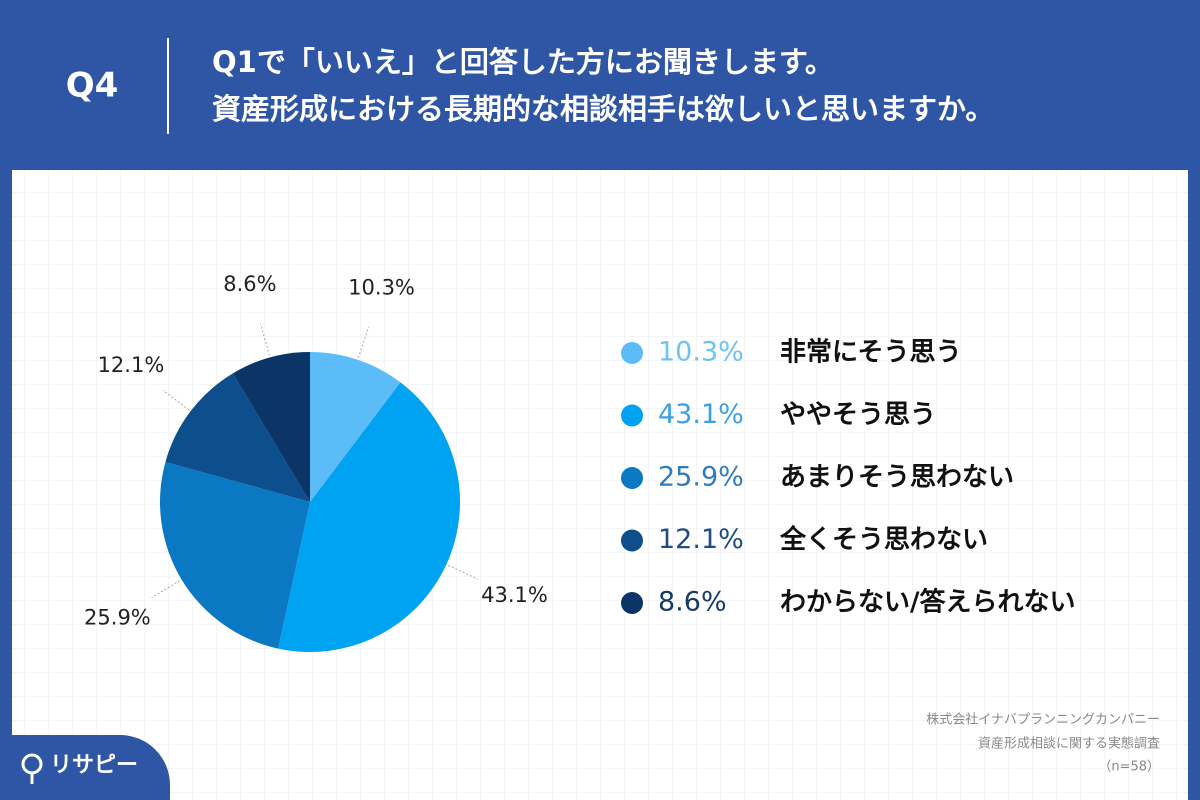 The width and height of the screenshot is (1200, 800). I want to click on legend-value: 43.1%, so click(701, 414).